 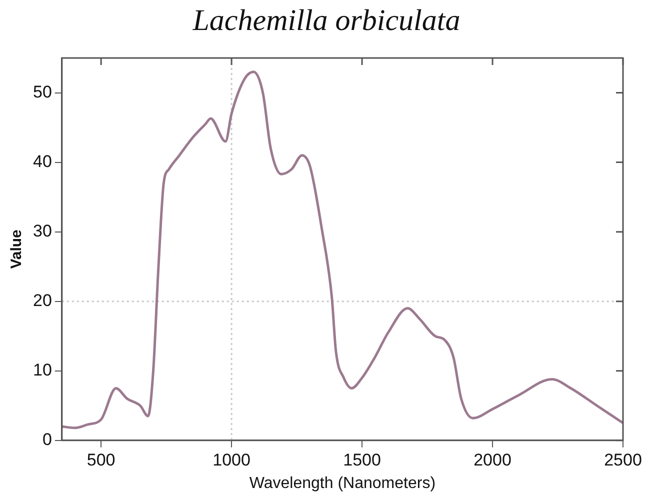 I want to click on y-tick-label: 0, so click(x=47, y=440).